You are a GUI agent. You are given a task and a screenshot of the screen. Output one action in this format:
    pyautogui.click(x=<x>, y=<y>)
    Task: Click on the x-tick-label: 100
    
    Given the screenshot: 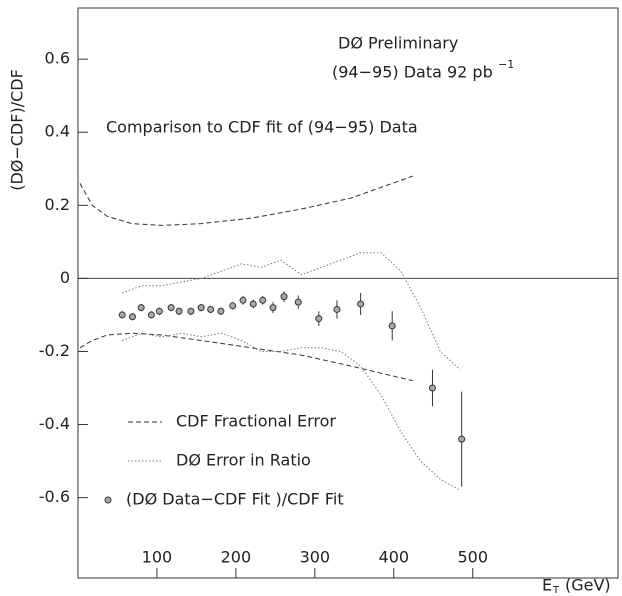 What is the action you would take?
    pyautogui.click(x=157, y=557)
    